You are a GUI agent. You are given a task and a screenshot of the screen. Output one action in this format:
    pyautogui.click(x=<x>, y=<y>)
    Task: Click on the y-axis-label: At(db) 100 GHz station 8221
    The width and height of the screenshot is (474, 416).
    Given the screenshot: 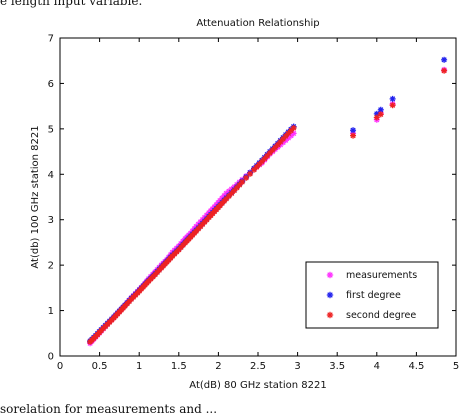 What is the action you would take?
    pyautogui.click(x=35, y=196)
    